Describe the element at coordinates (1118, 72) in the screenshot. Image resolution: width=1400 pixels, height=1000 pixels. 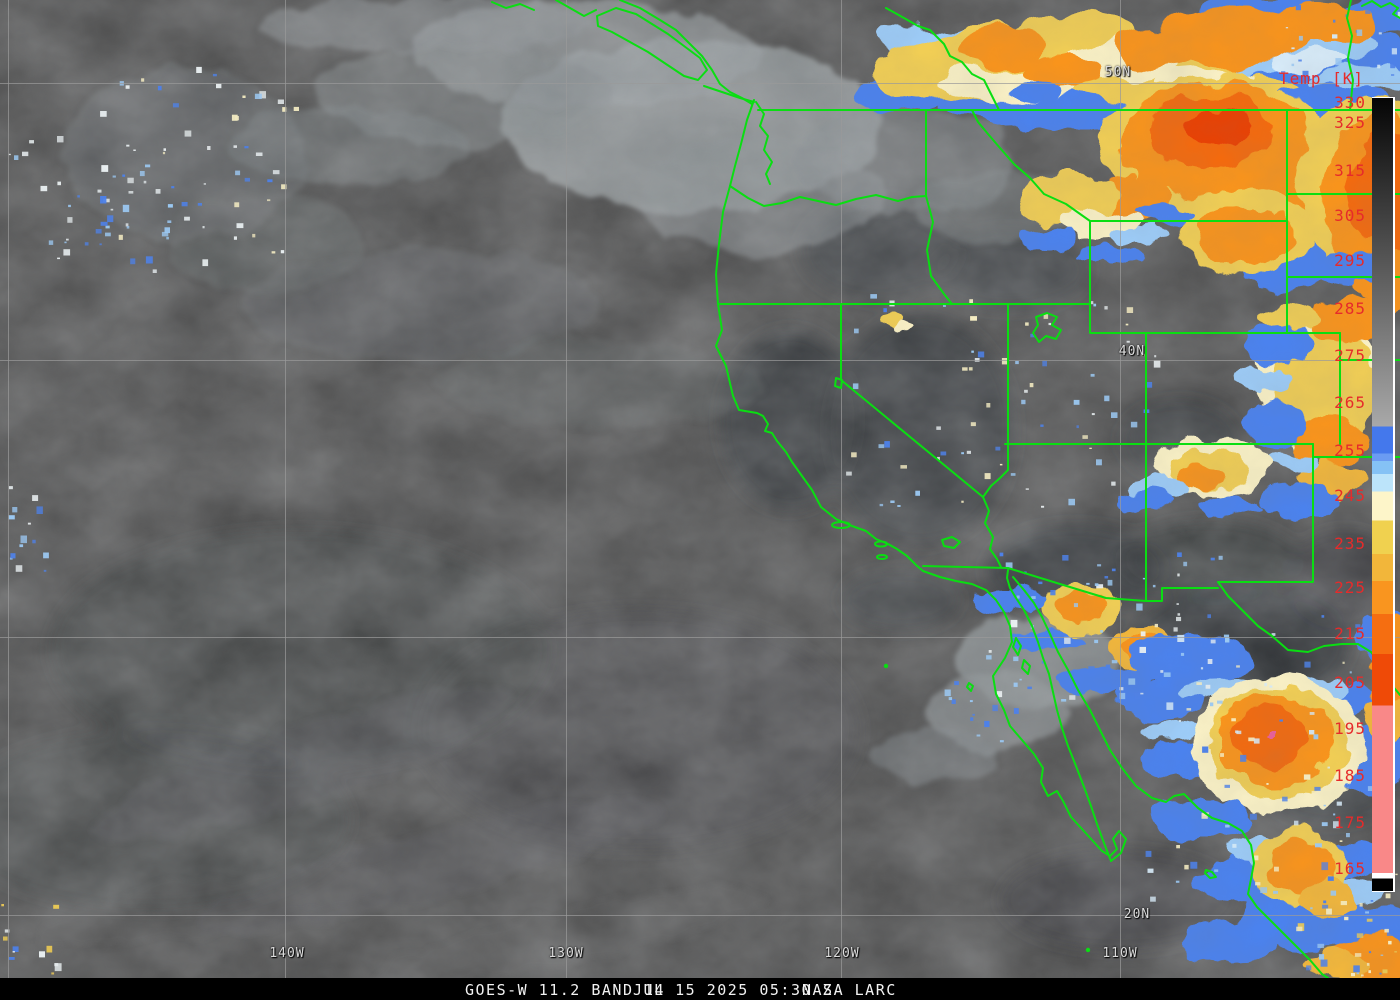
I see `lat-label-50n: 50N` at that location.